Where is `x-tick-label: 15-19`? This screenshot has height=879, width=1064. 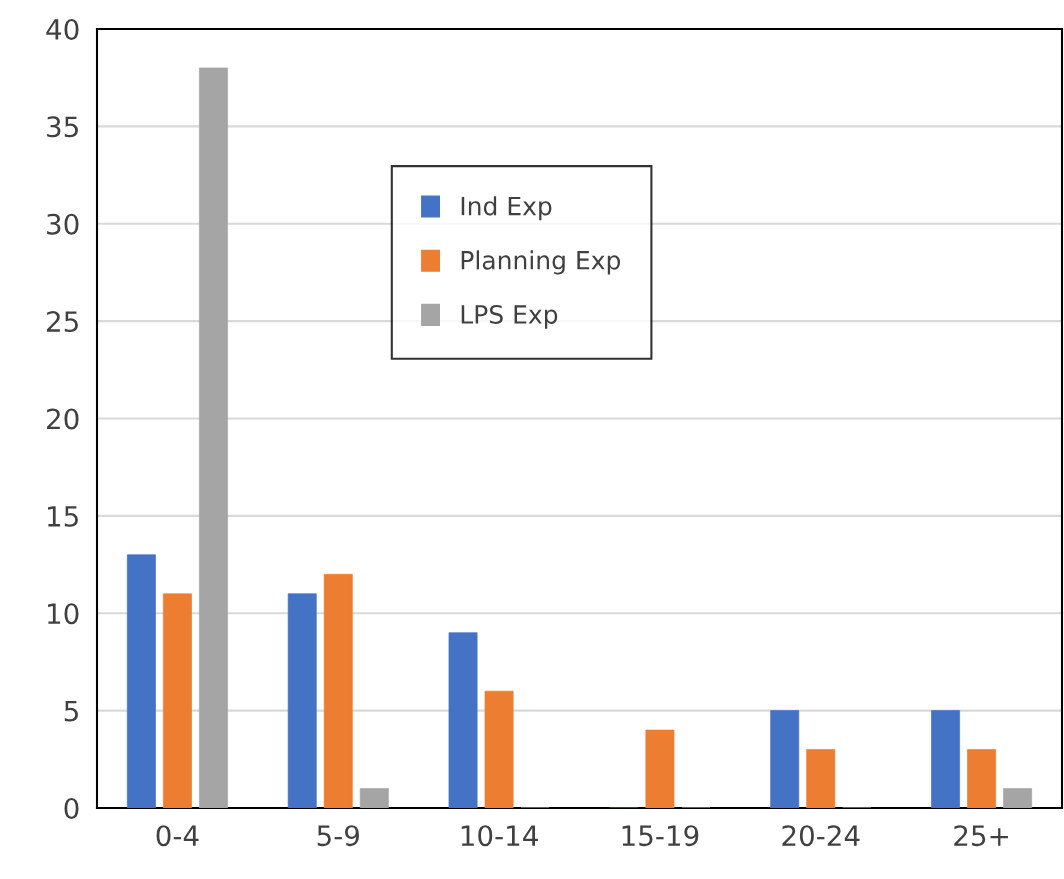 x-tick-label: 15-19 is located at coordinates (660, 836).